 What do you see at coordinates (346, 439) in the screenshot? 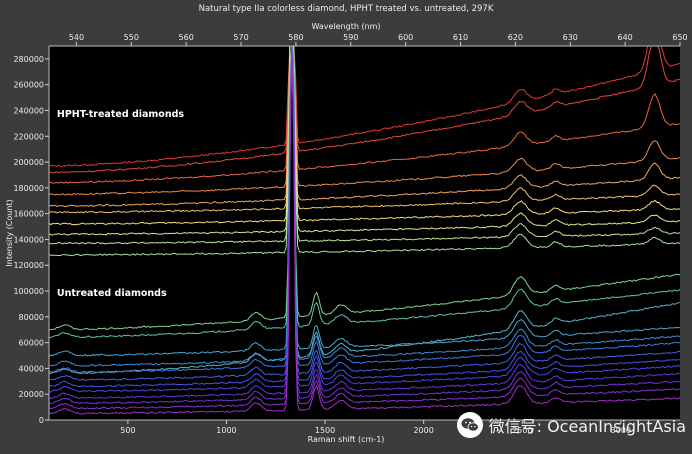
I see `x-axis-label: Raman shift (cm-1)` at bounding box center [346, 439].